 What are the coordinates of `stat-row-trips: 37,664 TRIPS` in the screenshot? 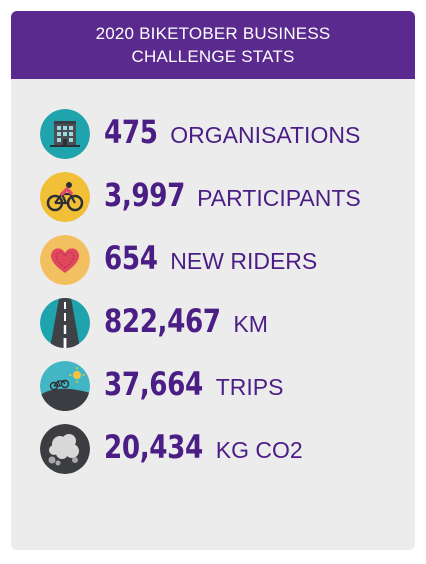 It's located at (220, 386).